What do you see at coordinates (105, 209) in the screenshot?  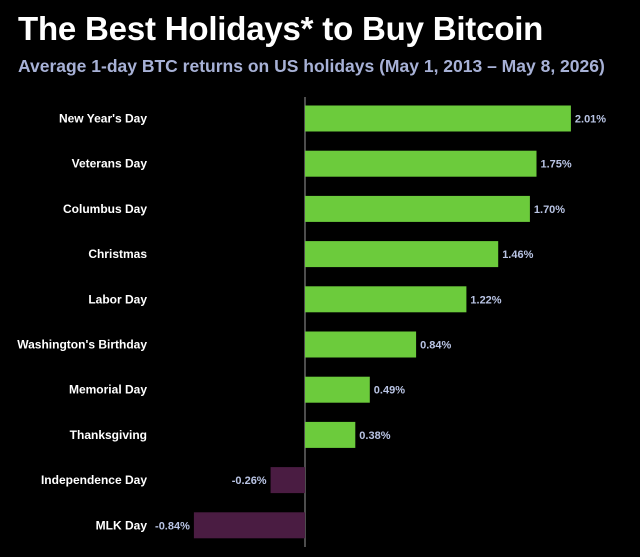 I see `category-label: Columbus Day` at bounding box center [105, 209].